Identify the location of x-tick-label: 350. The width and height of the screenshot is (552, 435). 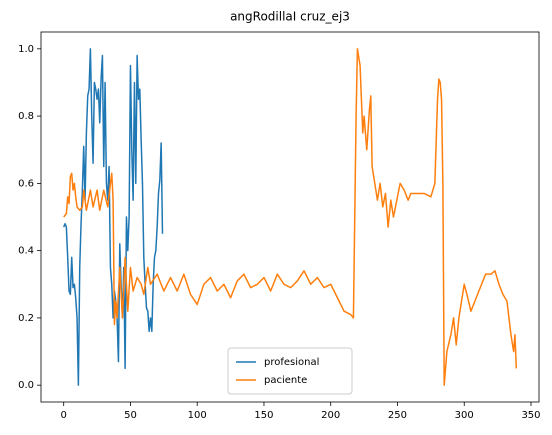
(530, 415).